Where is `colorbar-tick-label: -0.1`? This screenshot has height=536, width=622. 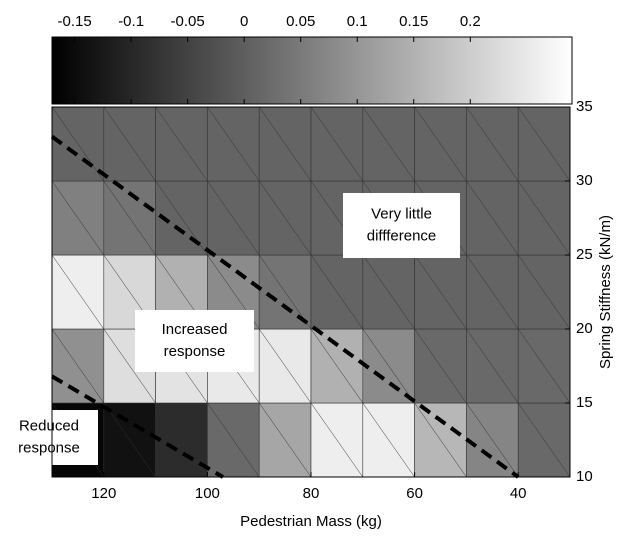
colorbar-tick-label: -0.1 is located at coordinates (131, 21).